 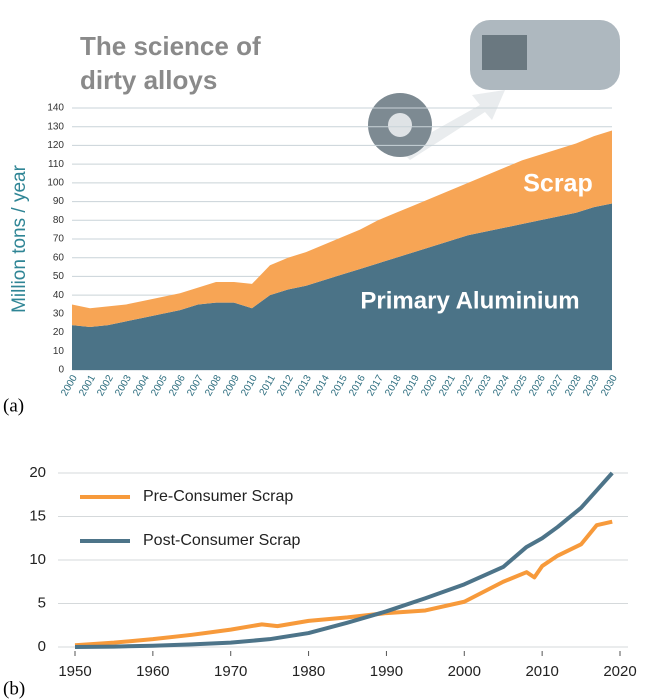 What do you see at coordinates (13, 405) in the screenshot?
I see `panel-label: (a)` at bounding box center [13, 405].